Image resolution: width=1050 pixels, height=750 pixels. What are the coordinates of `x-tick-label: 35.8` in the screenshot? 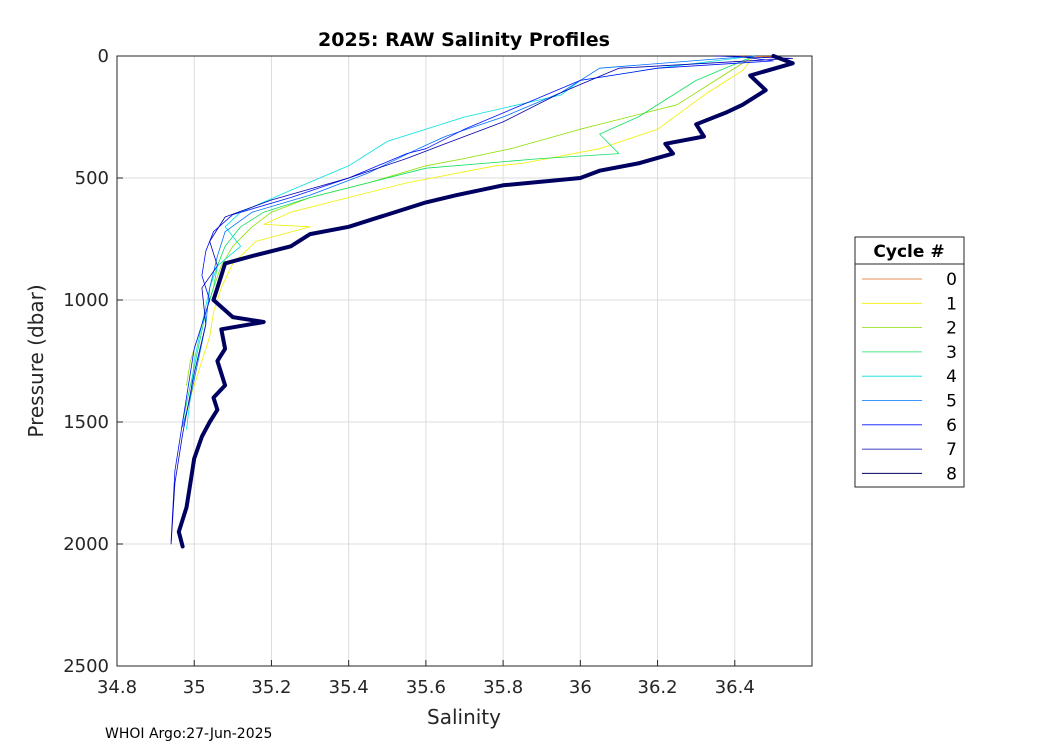 It's located at (503, 687).